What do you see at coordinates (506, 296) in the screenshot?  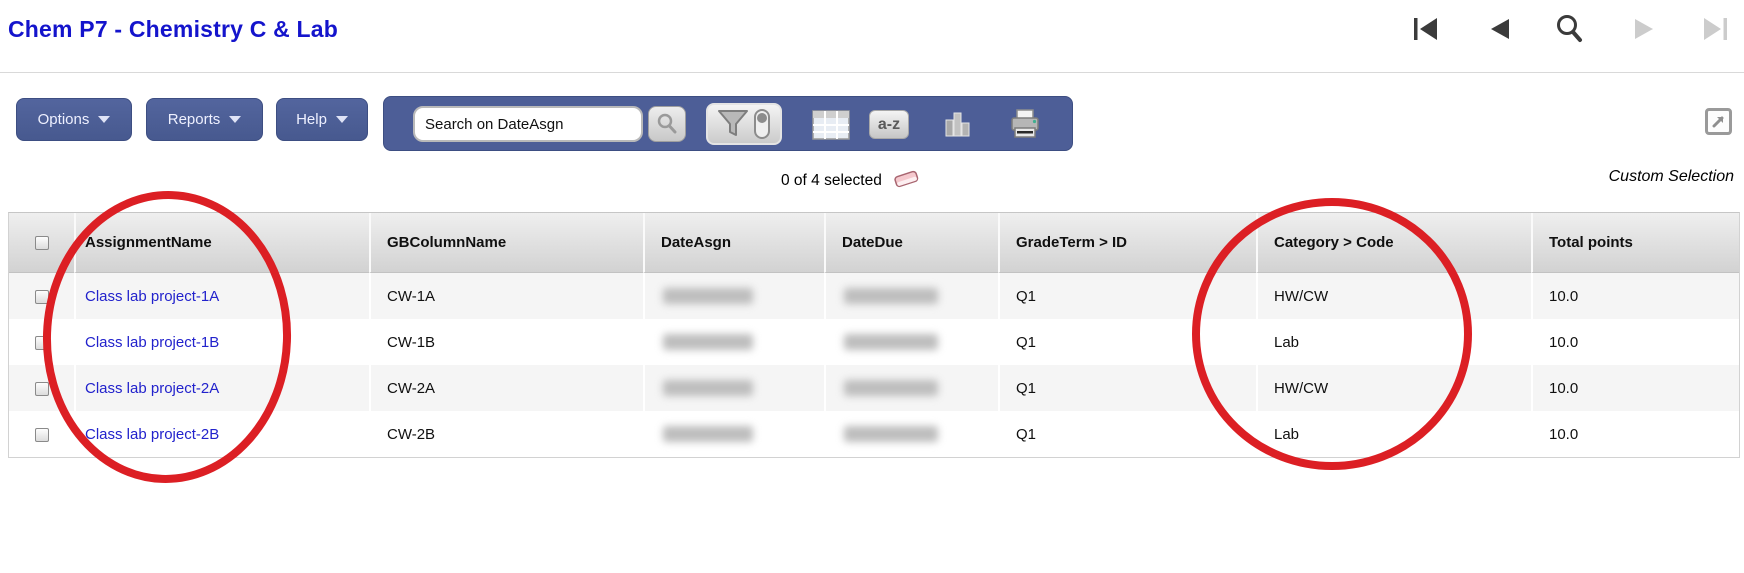 I see `gb-column-name-cell: CW-1A` at bounding box center [506, 296].